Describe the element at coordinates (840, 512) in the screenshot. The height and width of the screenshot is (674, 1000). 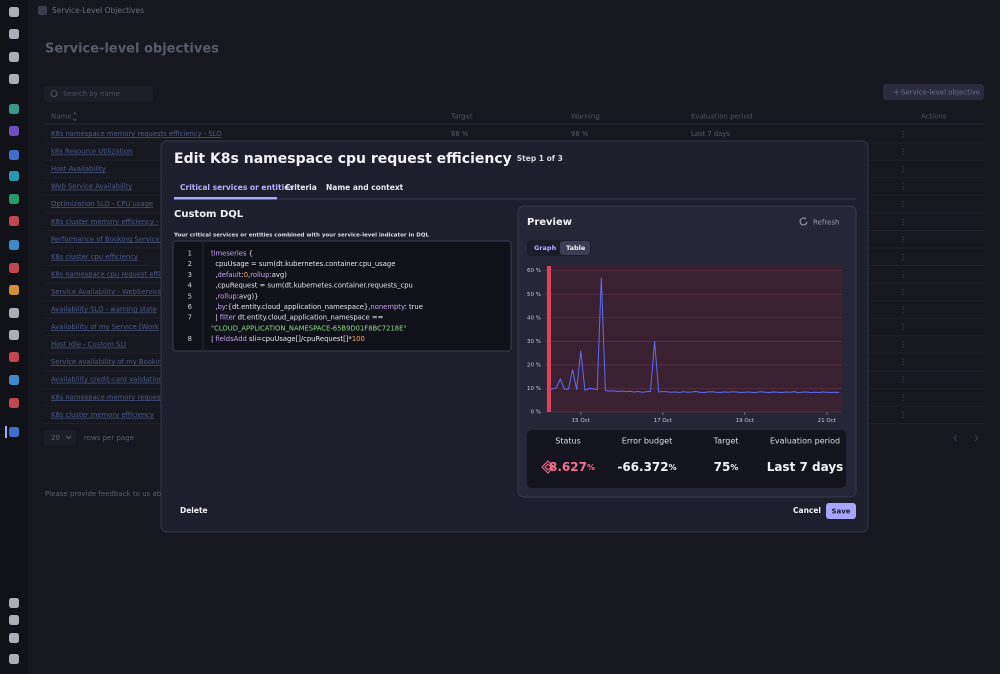
I see `save-label: Save` at that location.